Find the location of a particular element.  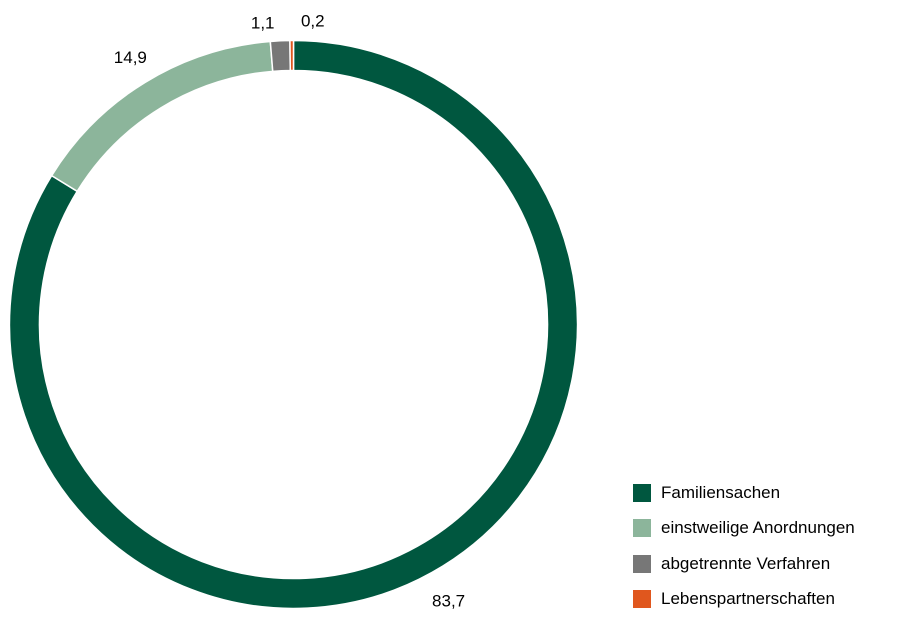

legend-swatch-lebenspartnerschaften is located at coordinates (642, 599).